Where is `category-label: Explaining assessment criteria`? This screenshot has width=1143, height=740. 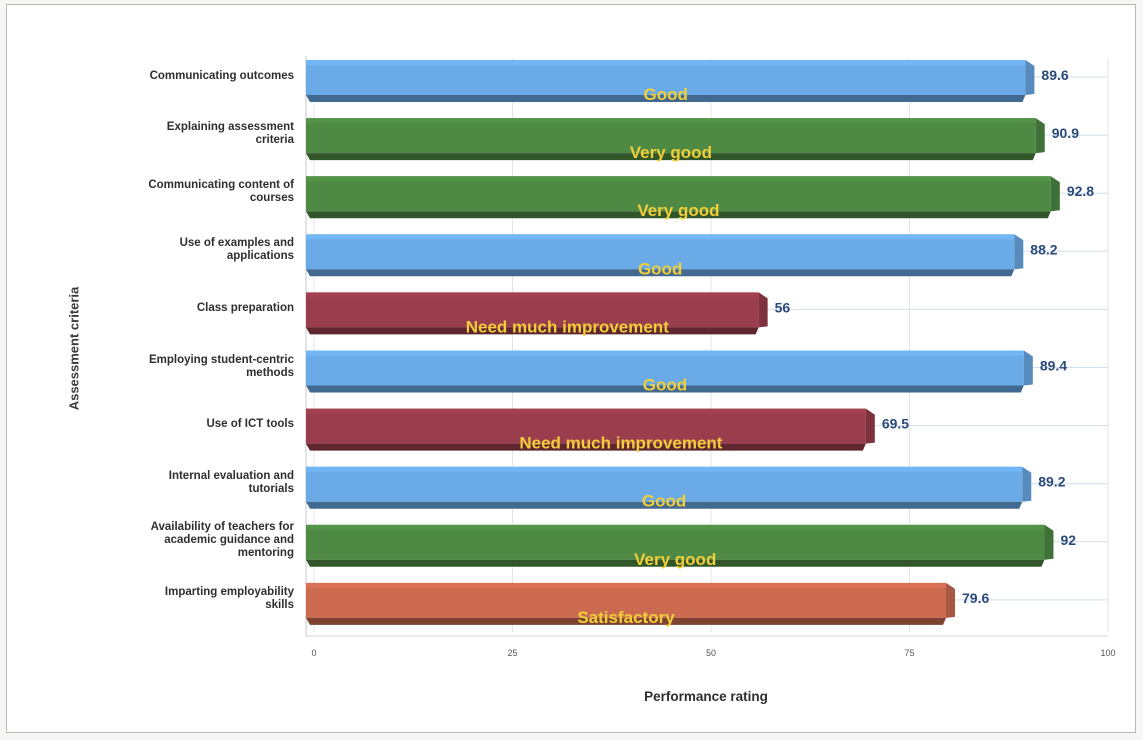 category-label: Explaining assessment criteria is located at coordinates (179, 134).